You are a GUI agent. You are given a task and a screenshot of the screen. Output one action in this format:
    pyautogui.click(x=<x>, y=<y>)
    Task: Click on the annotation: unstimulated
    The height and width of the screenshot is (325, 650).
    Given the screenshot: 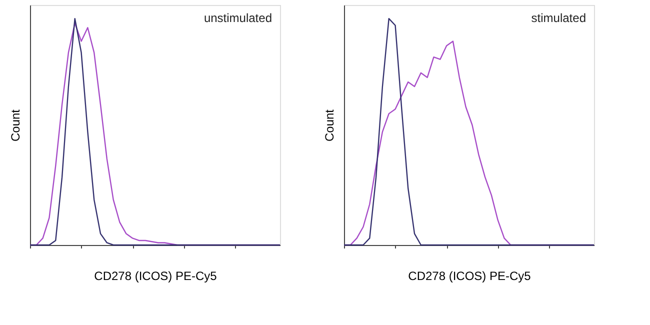 What is the action you would take?
    pyautogui.click(x=238, y=18)
    